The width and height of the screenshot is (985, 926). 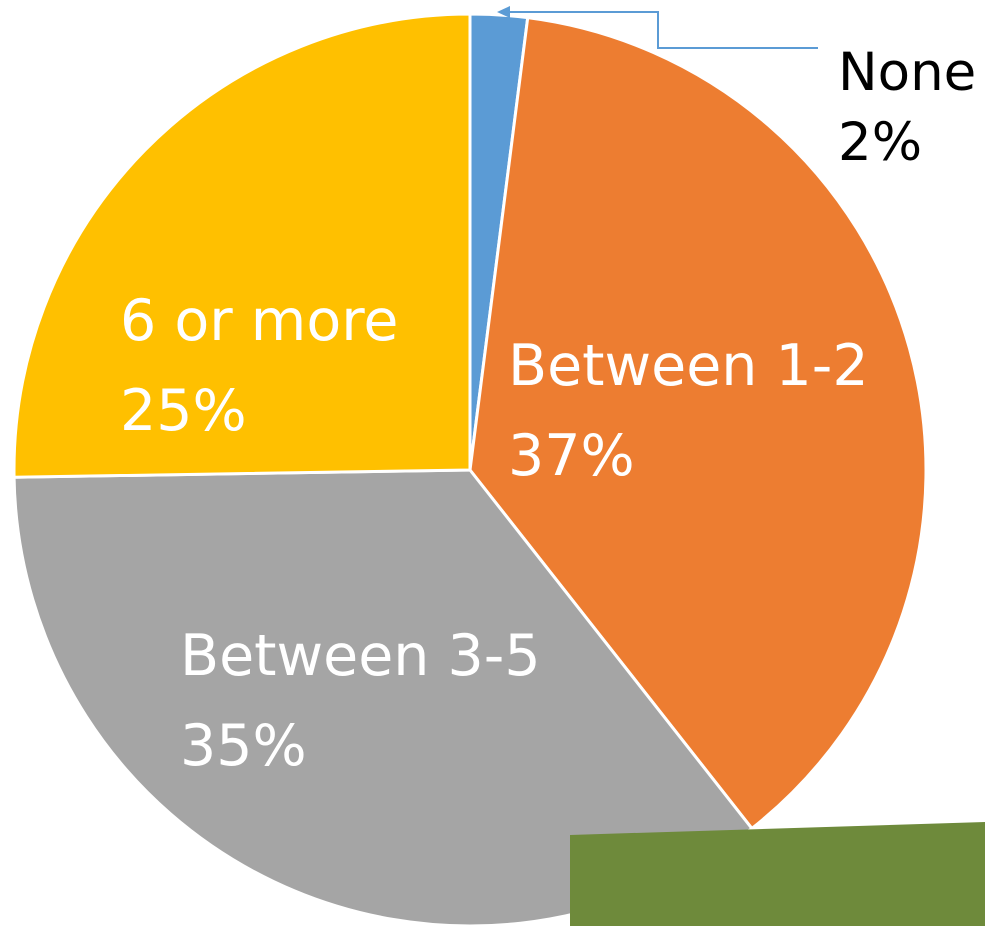 I want to click on slice-label-category: None, so click(x=907, y=72).